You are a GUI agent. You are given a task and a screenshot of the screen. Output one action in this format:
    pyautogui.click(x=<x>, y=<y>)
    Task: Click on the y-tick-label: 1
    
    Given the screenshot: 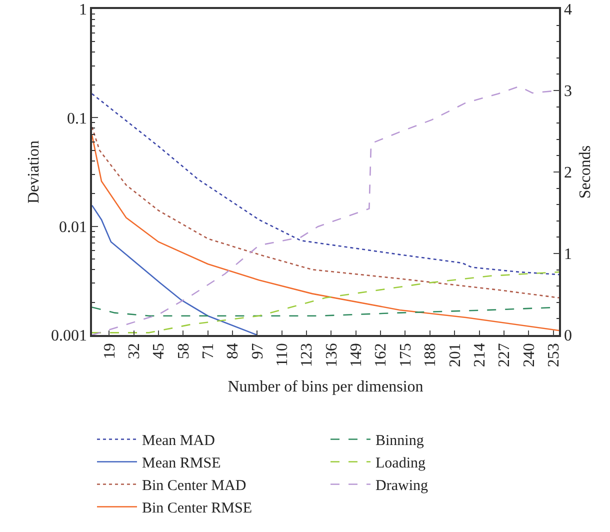 What is the action you would take?
    pyautogui.click(x=83, y=10)
    